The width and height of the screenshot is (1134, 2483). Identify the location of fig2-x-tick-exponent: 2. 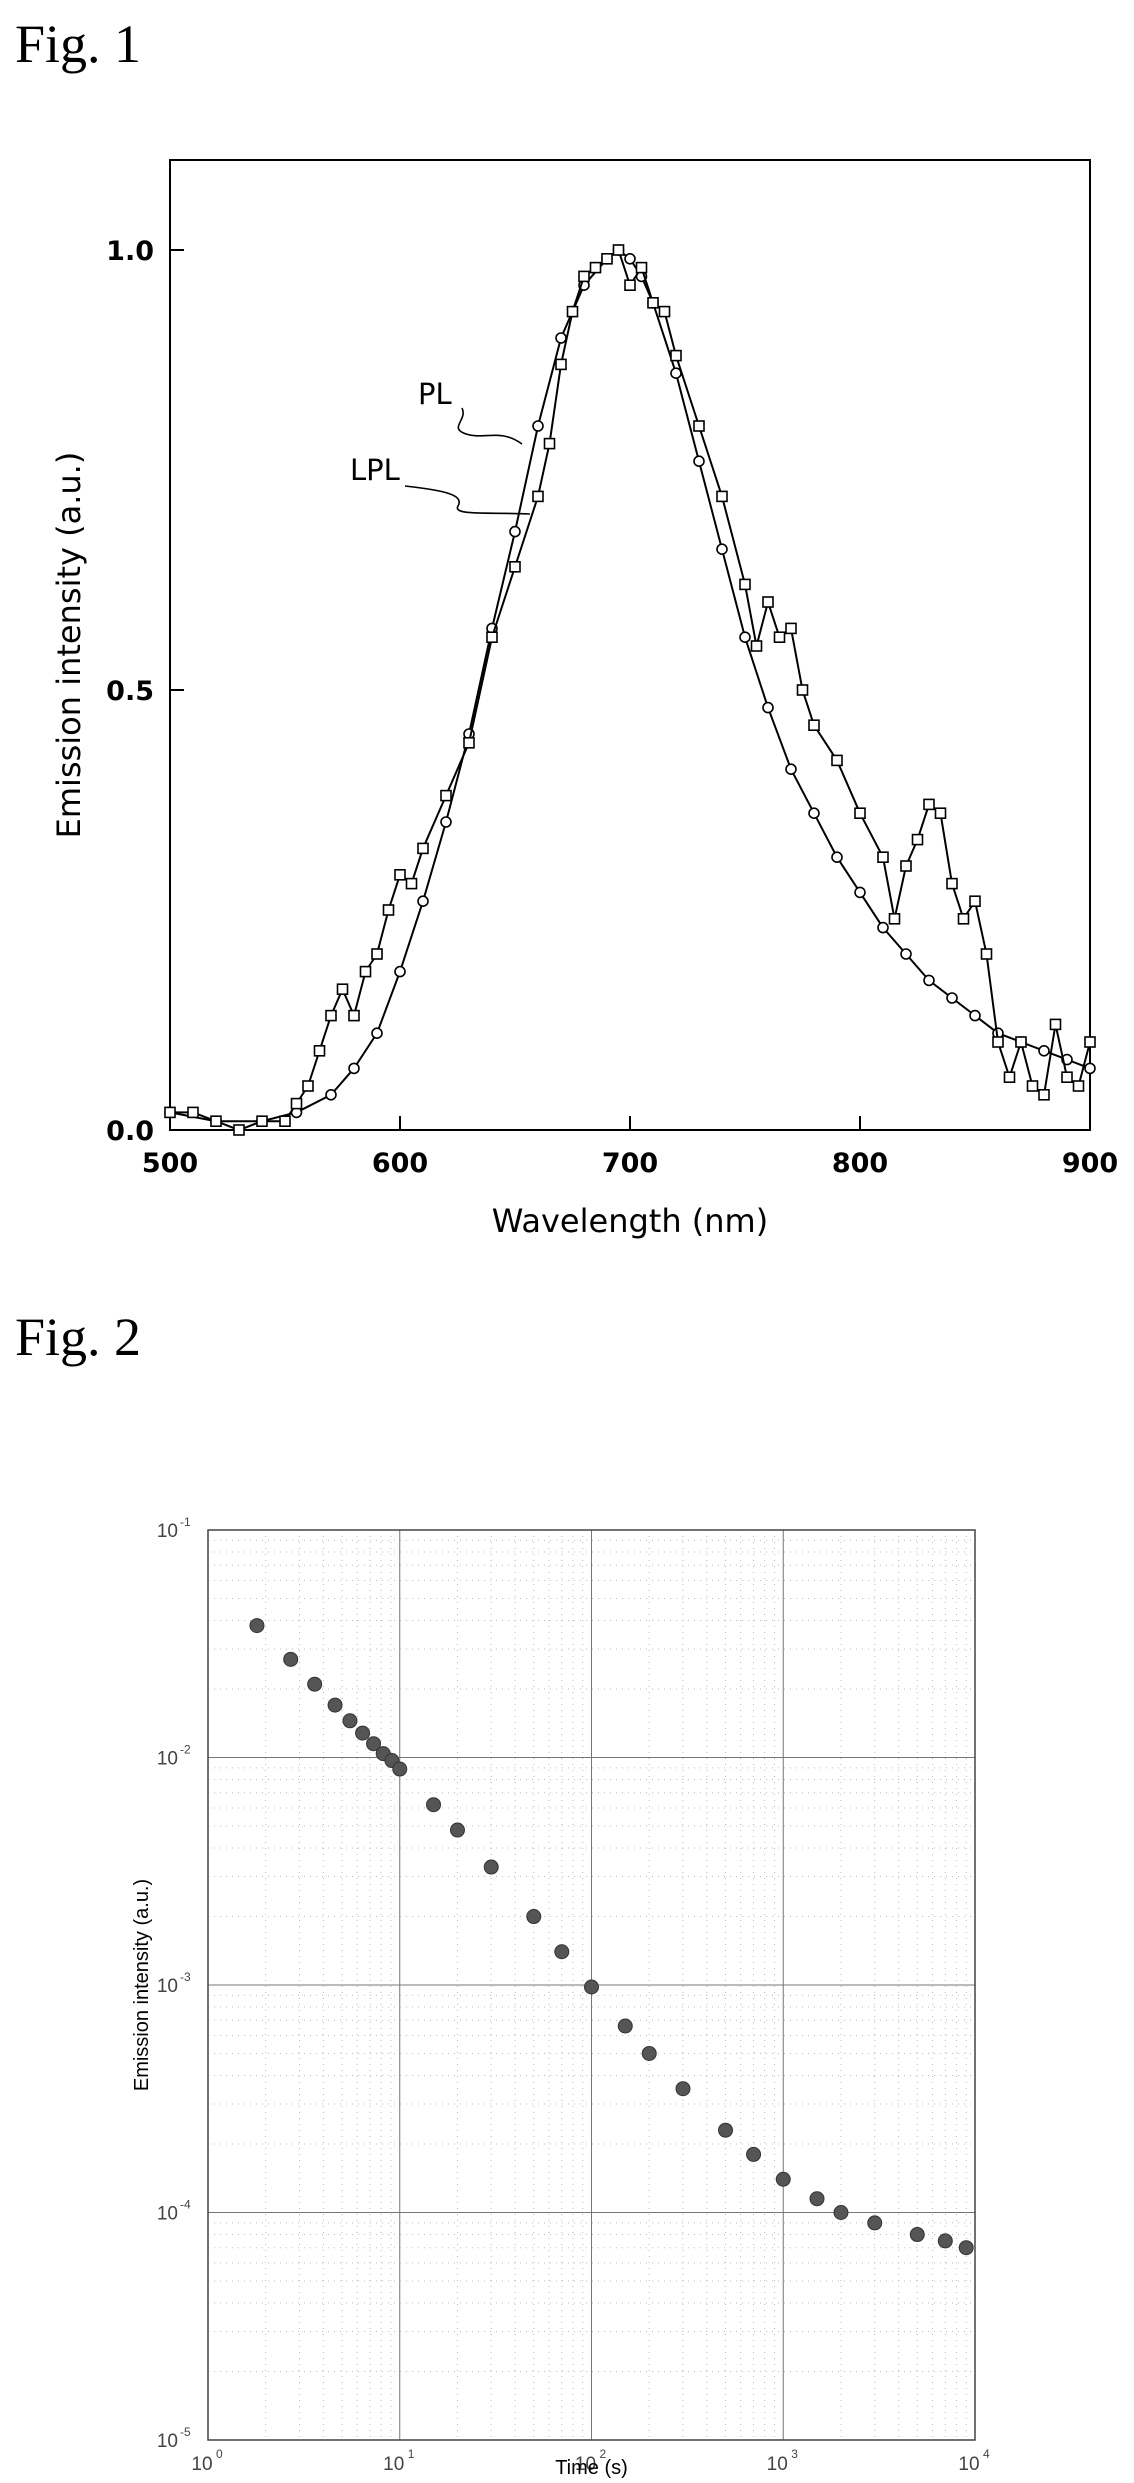
(603, 2454).